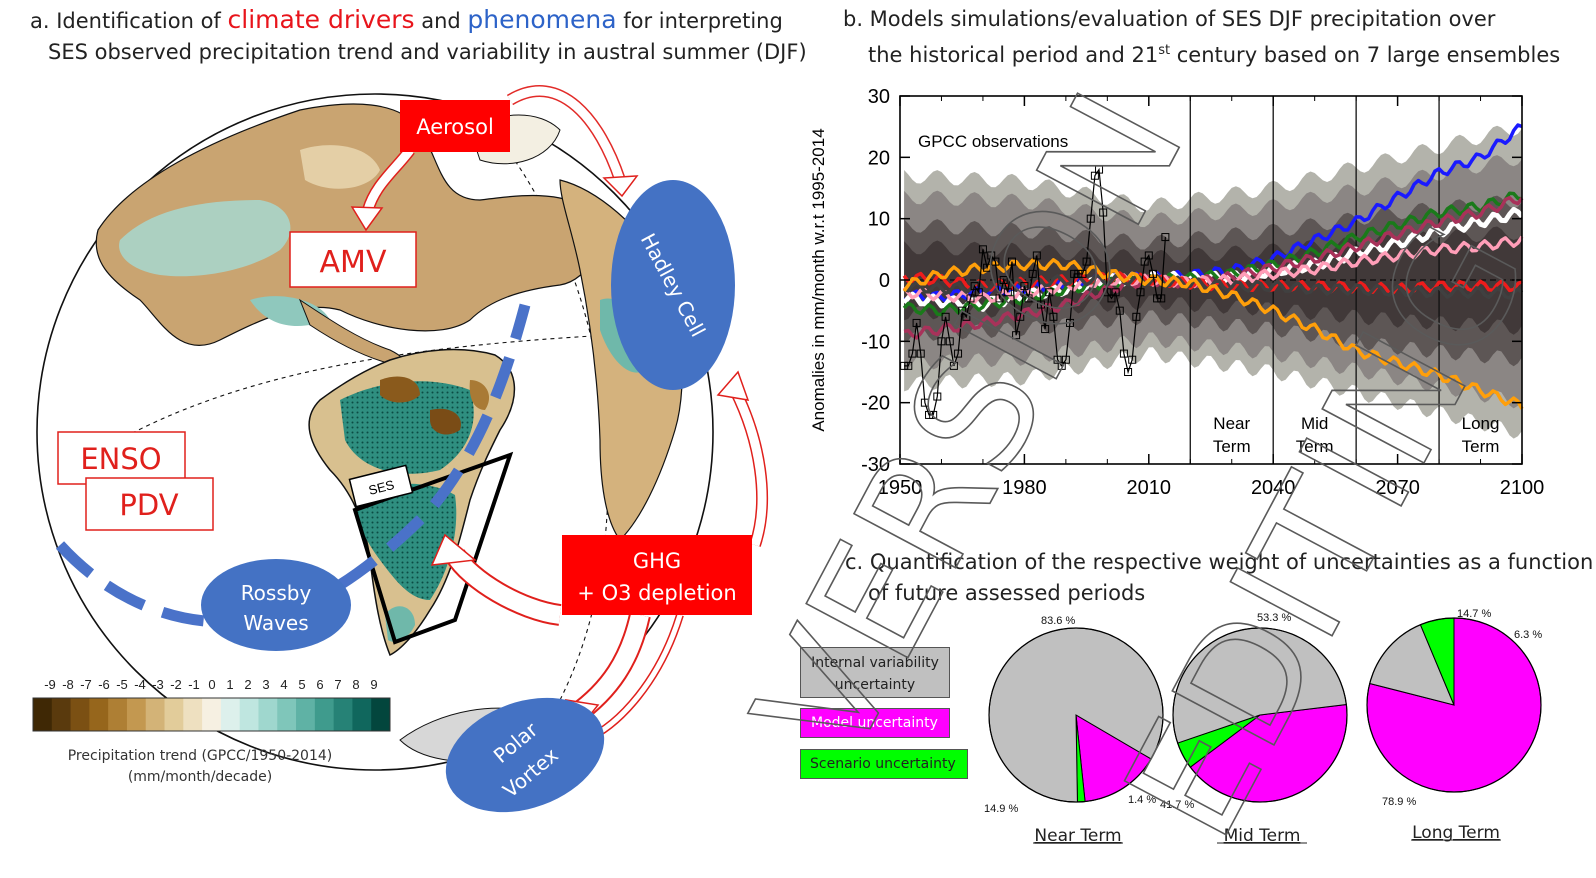 This screenshot has width=1596, height=878. Describe the element at coordinates (673, 285) in the screenshot. I see `hadley-cell-ellipse` at that location.